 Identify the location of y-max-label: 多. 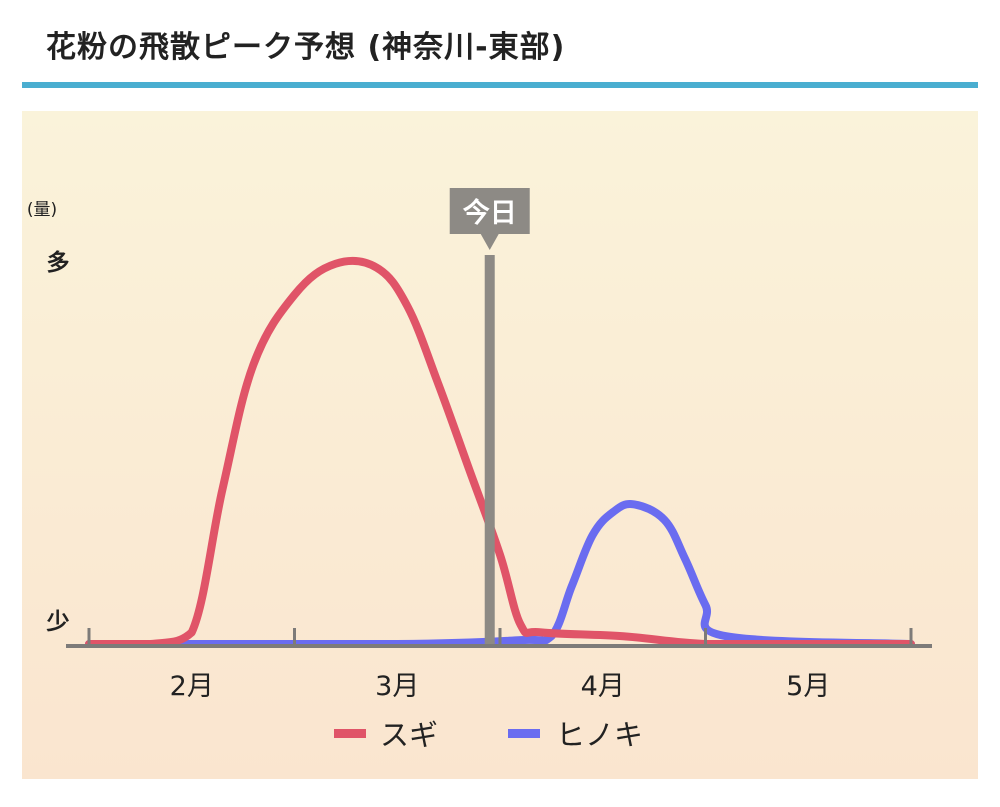
(58, 262).